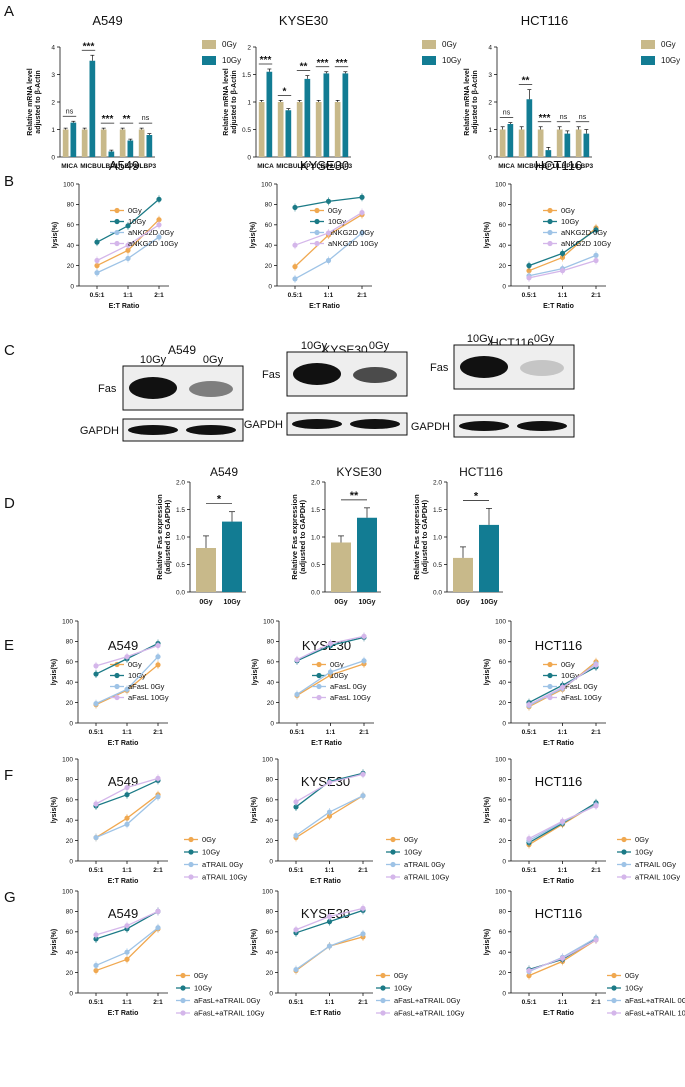  What do you see at coordinates (437, 592) in the screenshot?
I see `d3-y-tick-label: 0.0` at bounding box center [437, 592].